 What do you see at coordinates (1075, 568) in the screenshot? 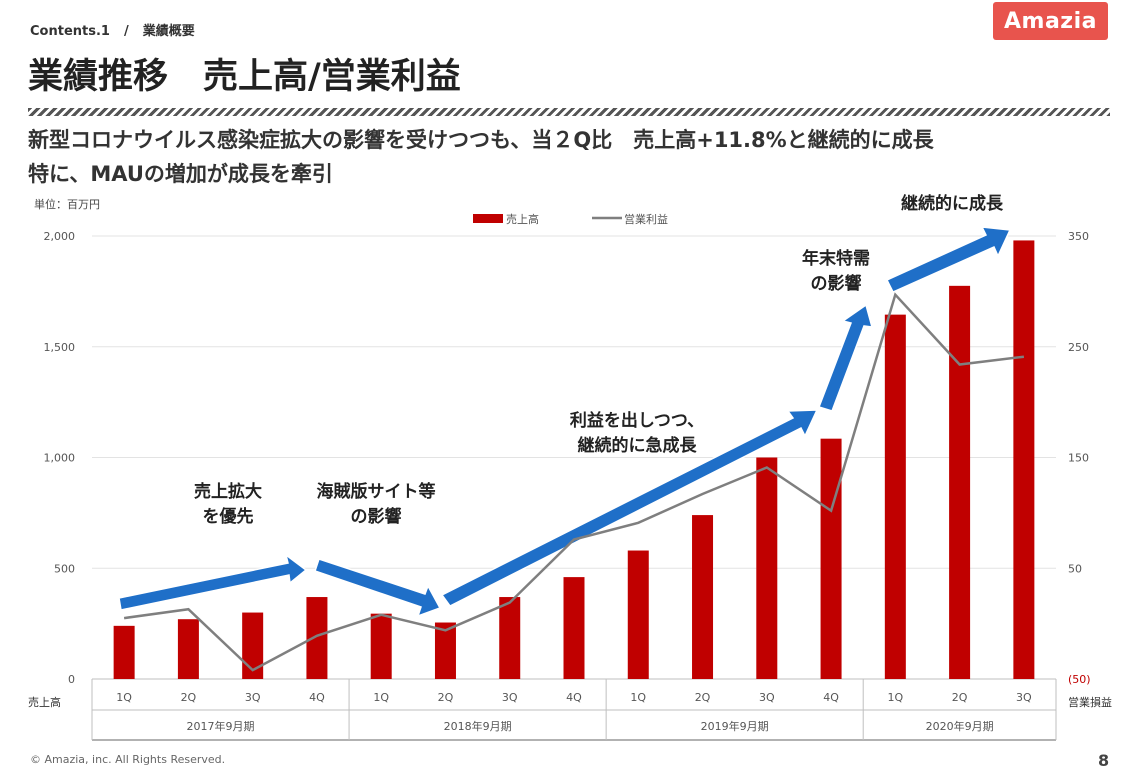
I see `right-tick-label: 50` at bounding box center [1075, 568].